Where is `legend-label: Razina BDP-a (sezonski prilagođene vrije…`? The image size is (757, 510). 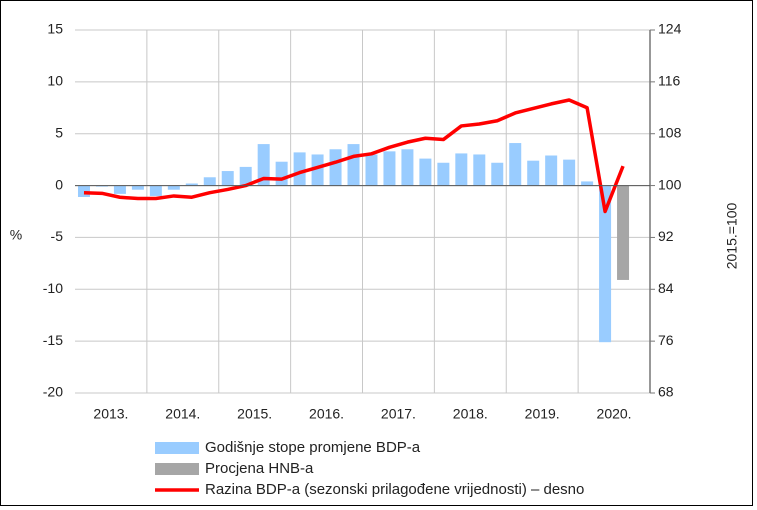
legend-label: Razina BDP-a (sezonski prilagođene vrije… is located at coordinates (394, 489).